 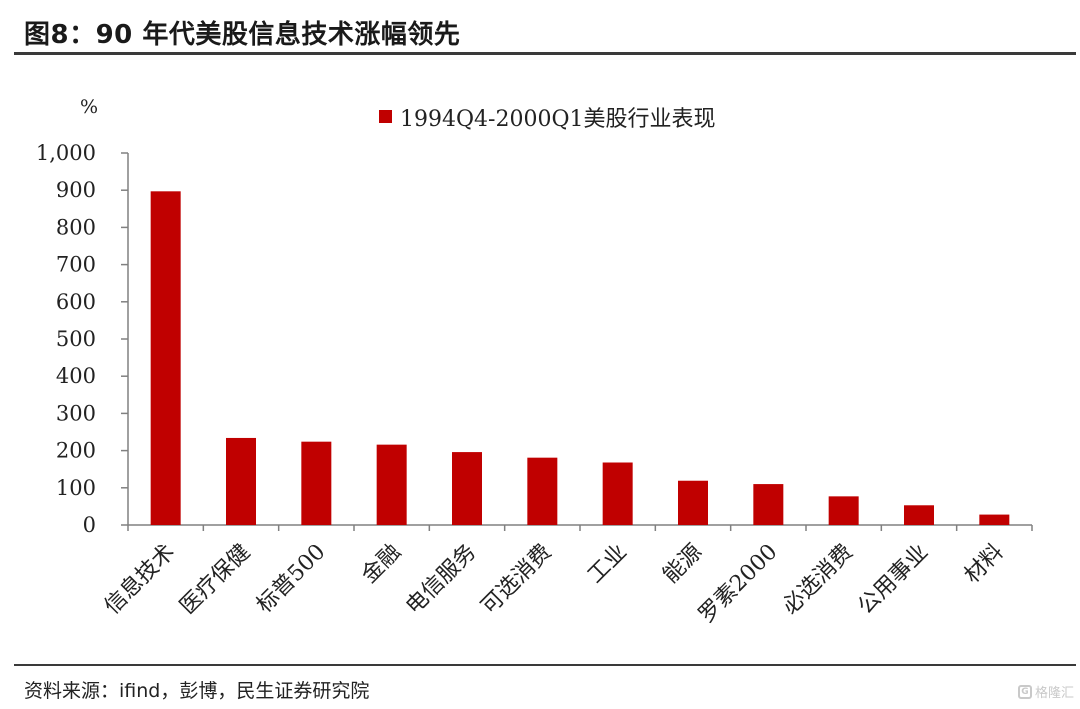 I want to click on title-rule, so click(x=545, y=53).